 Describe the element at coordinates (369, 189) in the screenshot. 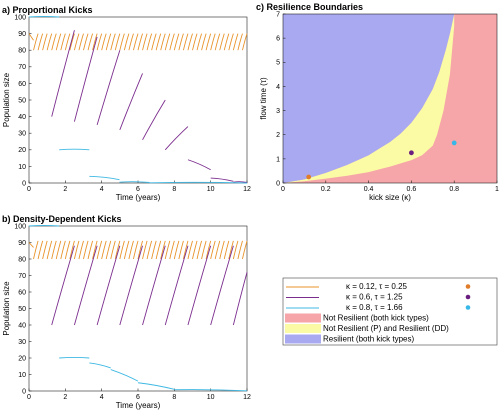

I see `c-xtick-label: 0.4` at that location.